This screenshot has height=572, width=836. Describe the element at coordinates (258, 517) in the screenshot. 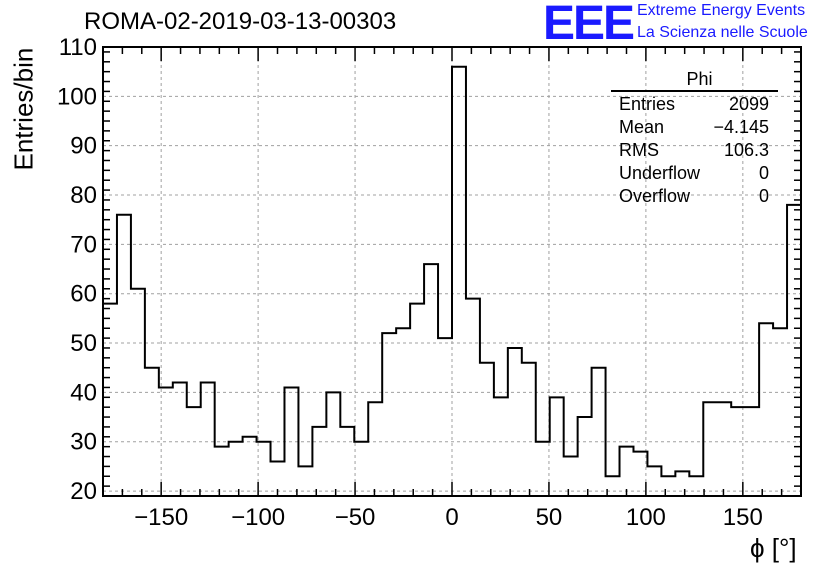

I see `x-tick-label: −100` at that location.